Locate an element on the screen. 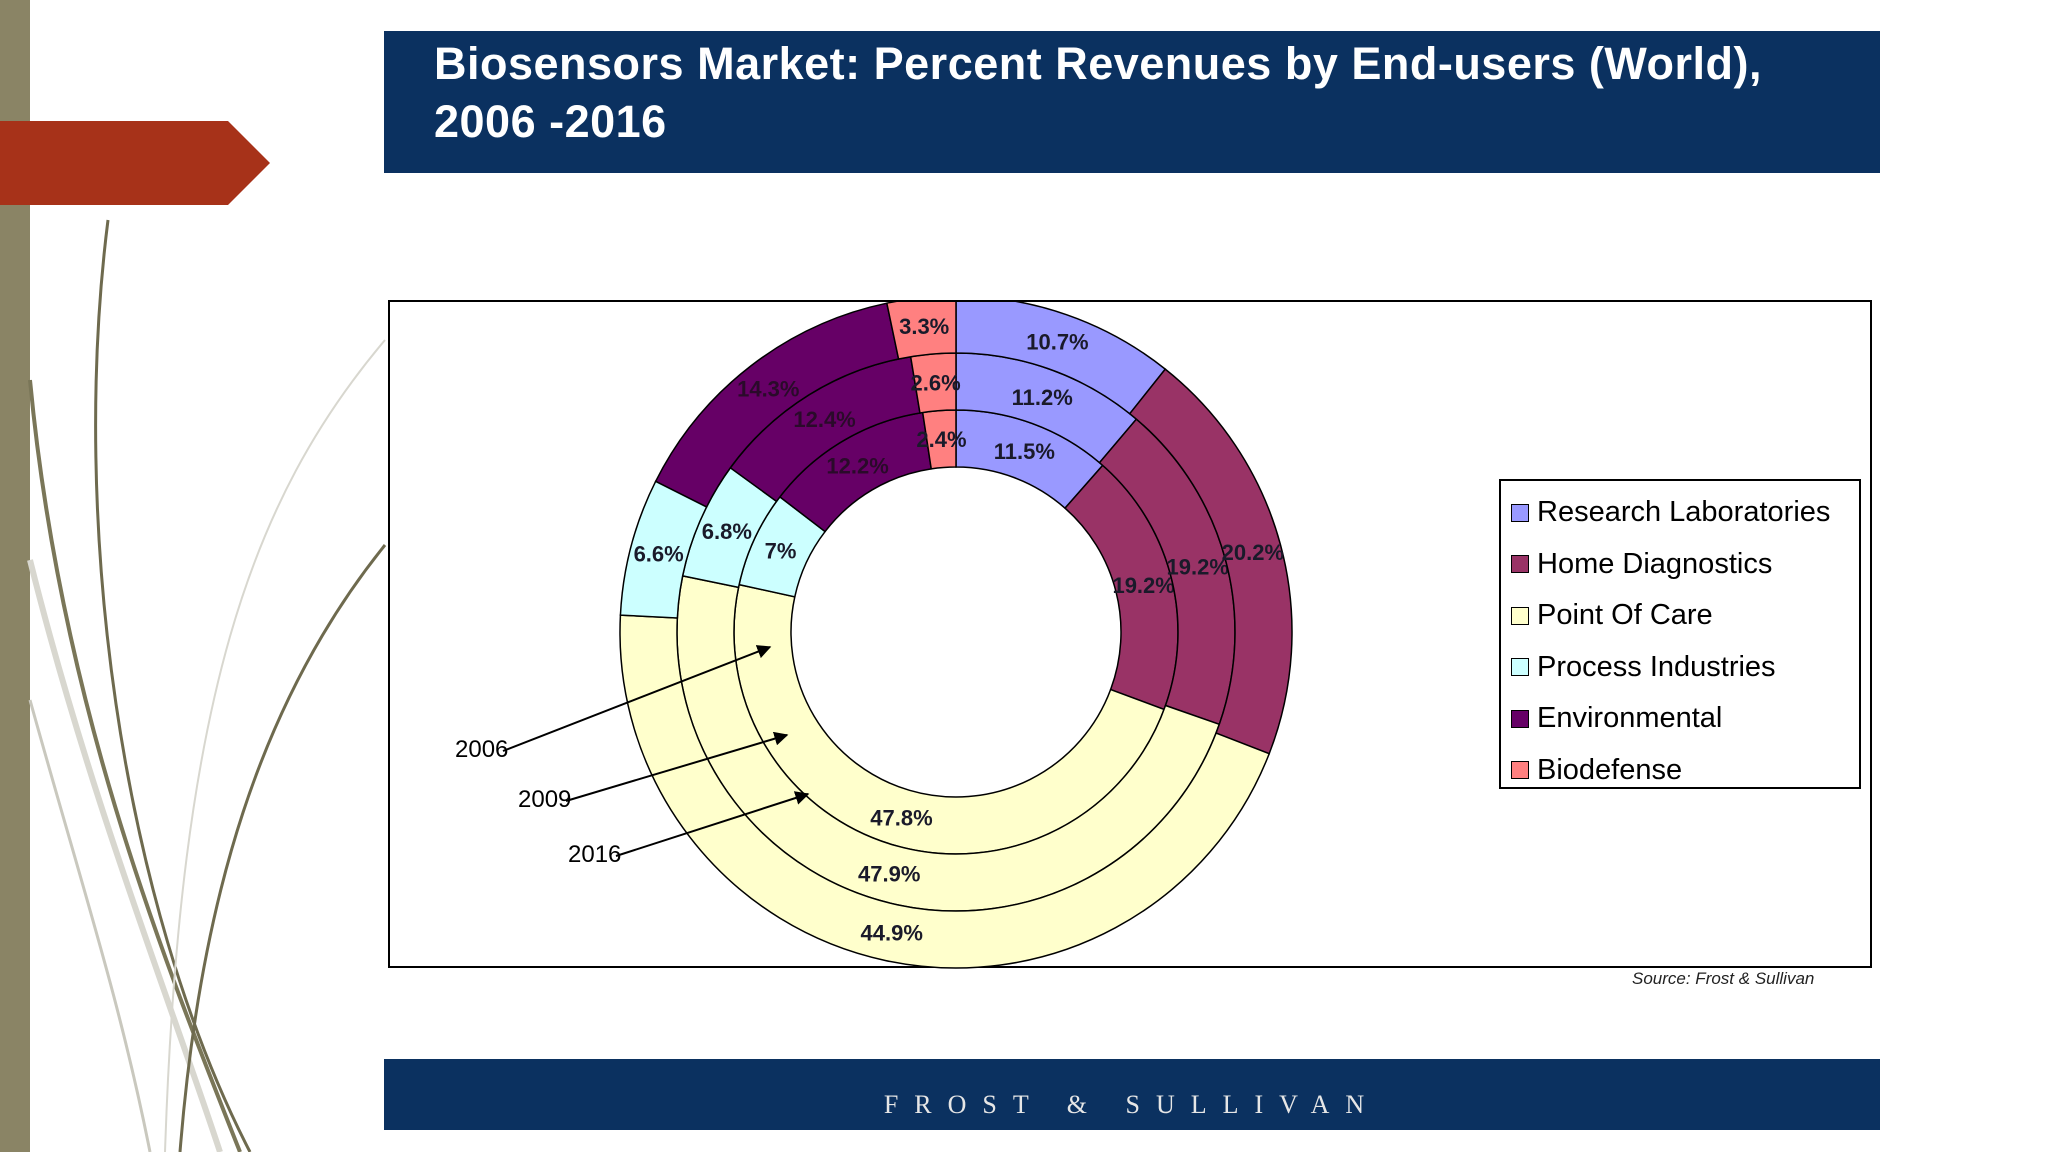  data-label-2016-point-of-care: 44.9% is located at coordinates (892, 933).